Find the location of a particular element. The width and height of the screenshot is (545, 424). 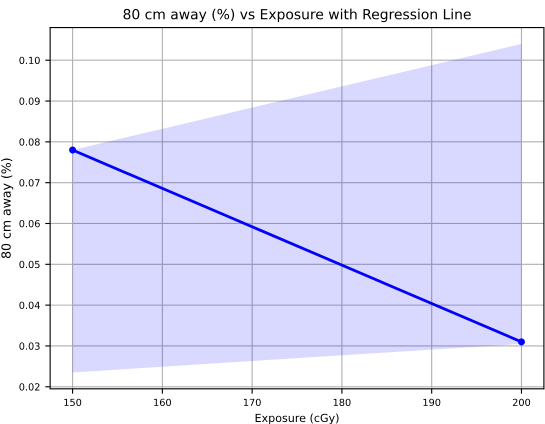

x-tick-label: 170 is located at coordinates (252, 402).